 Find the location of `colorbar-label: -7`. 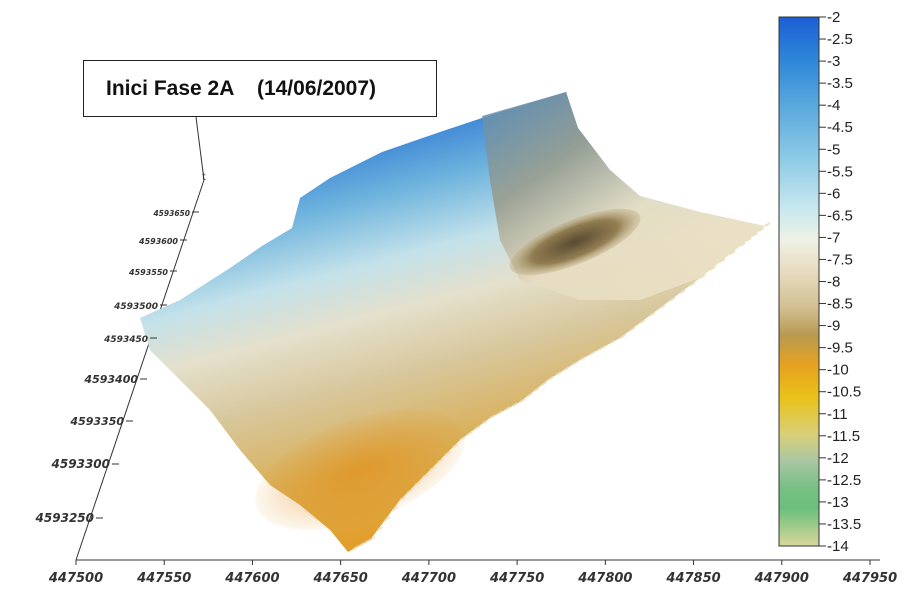

colorbar-label: -7 is located at coordinates (833, 237).